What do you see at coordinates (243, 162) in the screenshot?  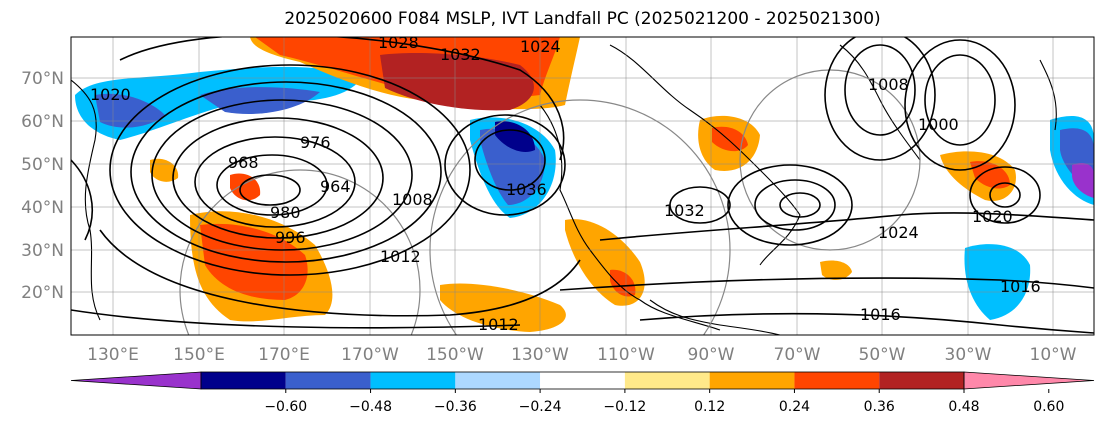 I see `isobar-label: 968` at bounding box center [243, 162].